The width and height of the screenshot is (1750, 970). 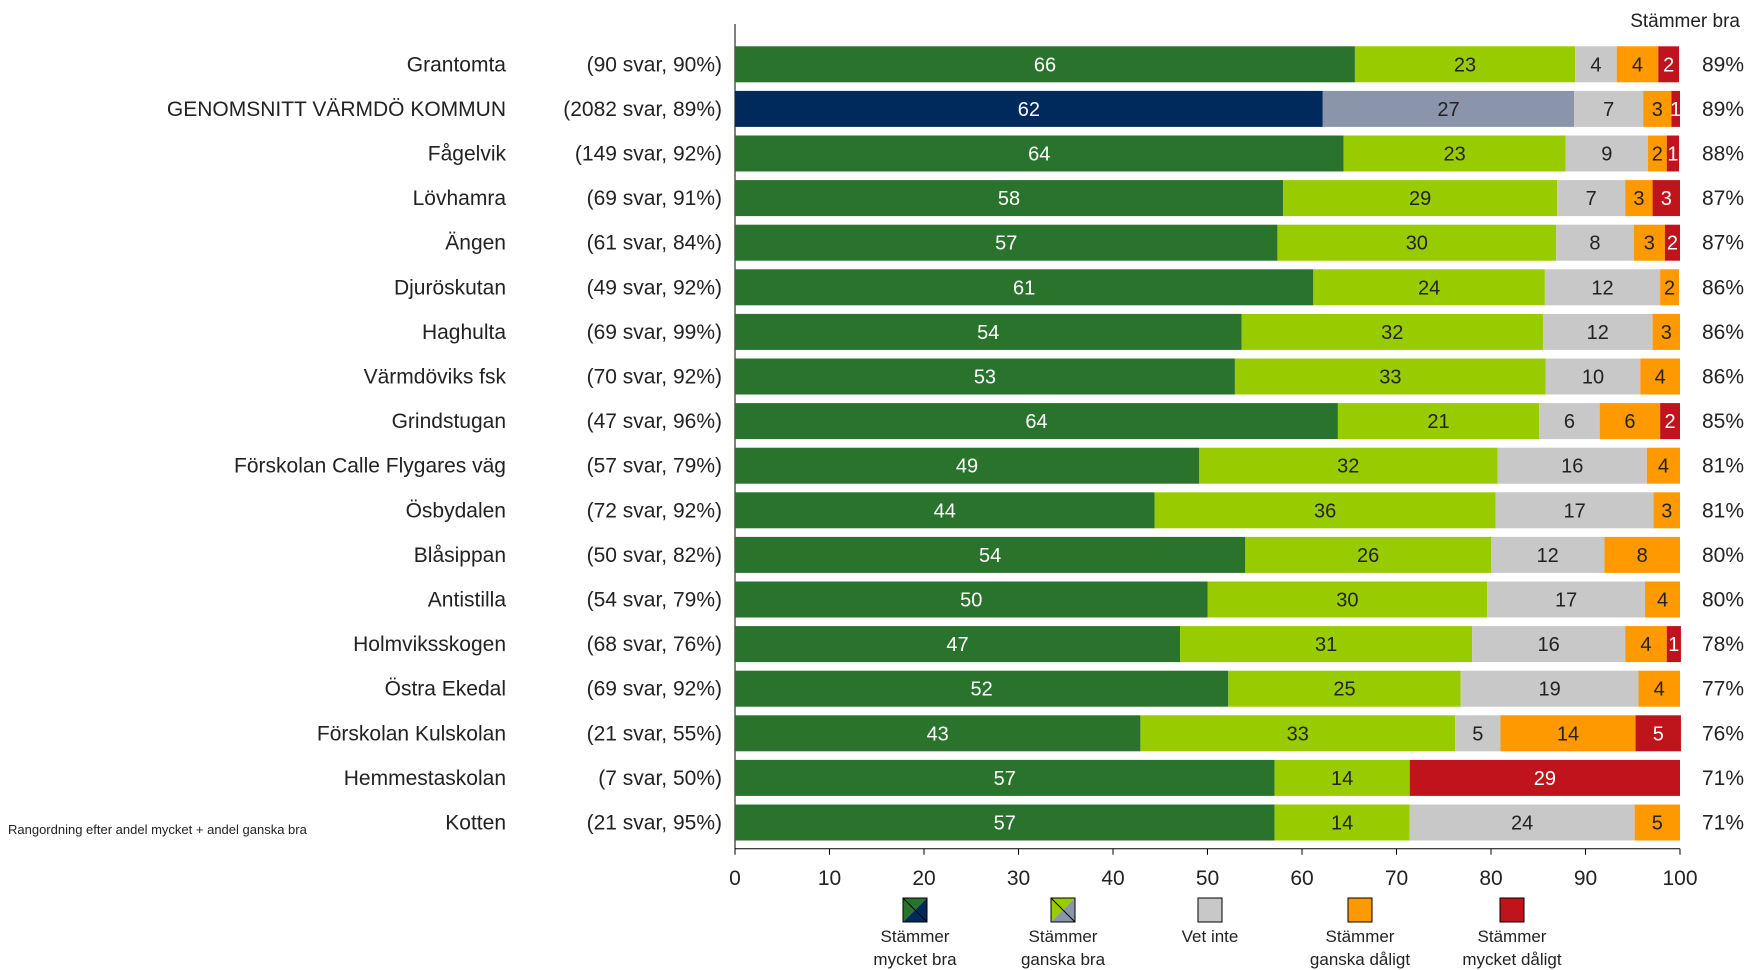 I want to click on response-count-label: (54 svar, 79%), so click(x=654, y=600).